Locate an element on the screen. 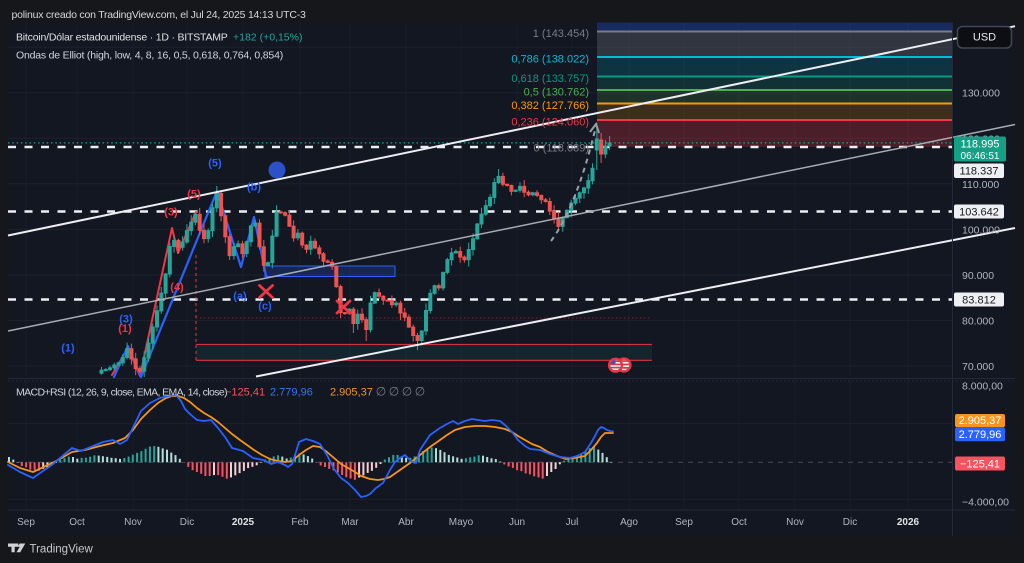 The height and width of the screenshot is (563, 1024). svg-text: 103.642 is located at coordinates (979, 213).